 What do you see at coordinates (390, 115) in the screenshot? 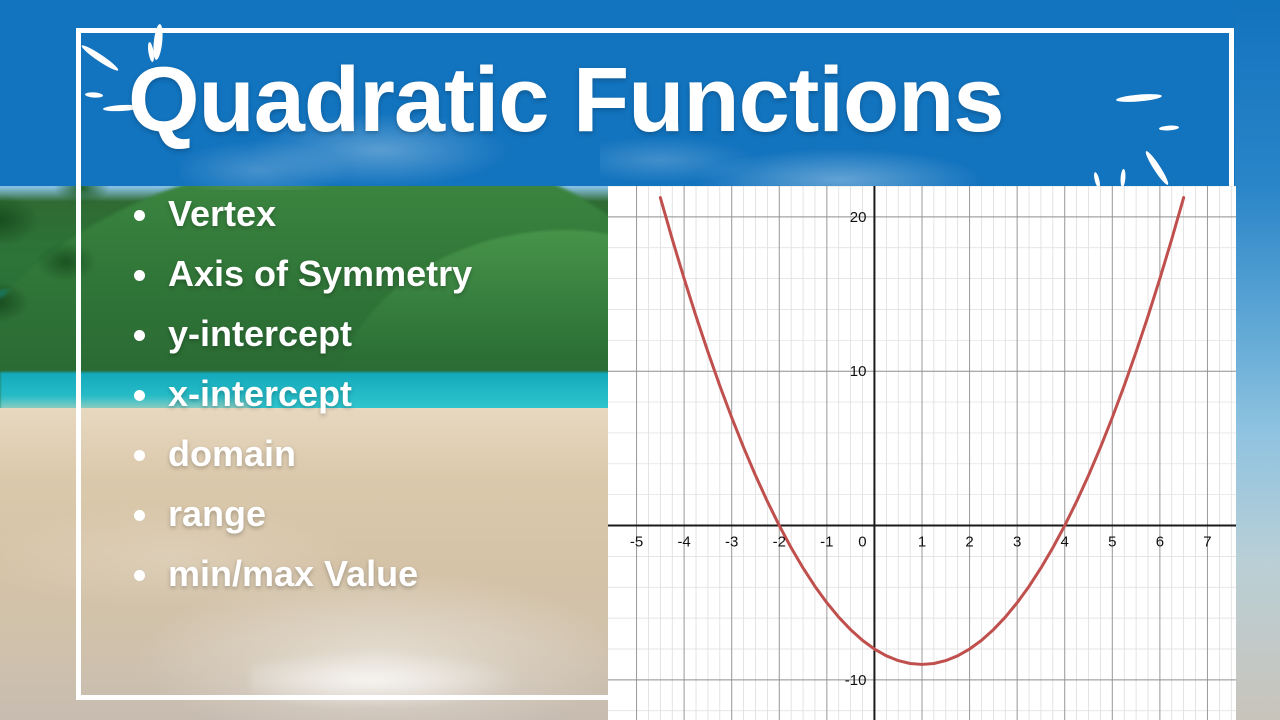
I see `cloud-left` at bounding box center [390, 115].